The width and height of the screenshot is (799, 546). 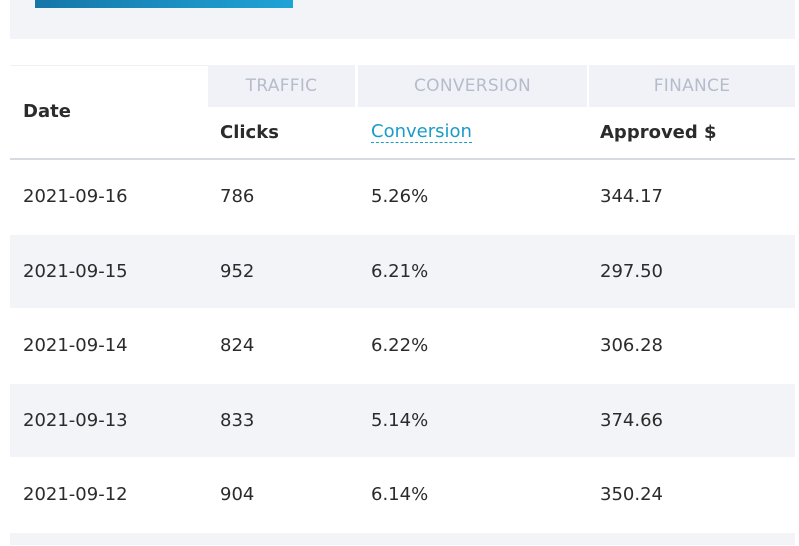 What do you see at coordinates (631, 271) in the screenshot?
I see `approved-cell: 297.50` at bounding box center [631, 271].